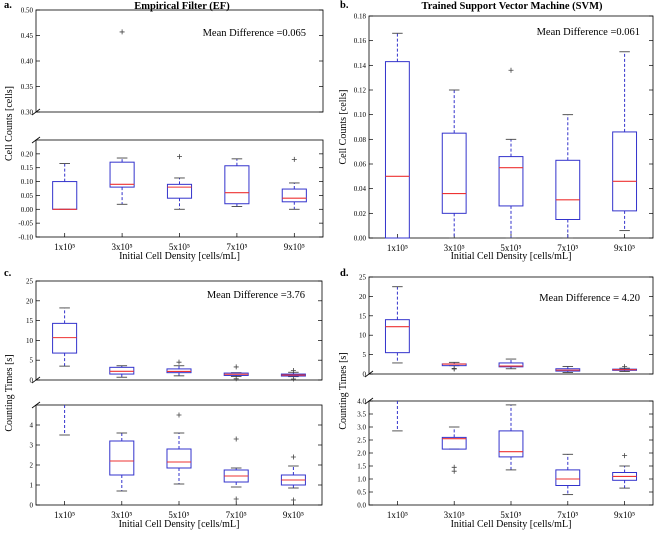 This screenshot has width=660, height=534. Describe the element at coordinates (361, 428) in the screenshot. I see `y-tick-label: 3.0` at that location.